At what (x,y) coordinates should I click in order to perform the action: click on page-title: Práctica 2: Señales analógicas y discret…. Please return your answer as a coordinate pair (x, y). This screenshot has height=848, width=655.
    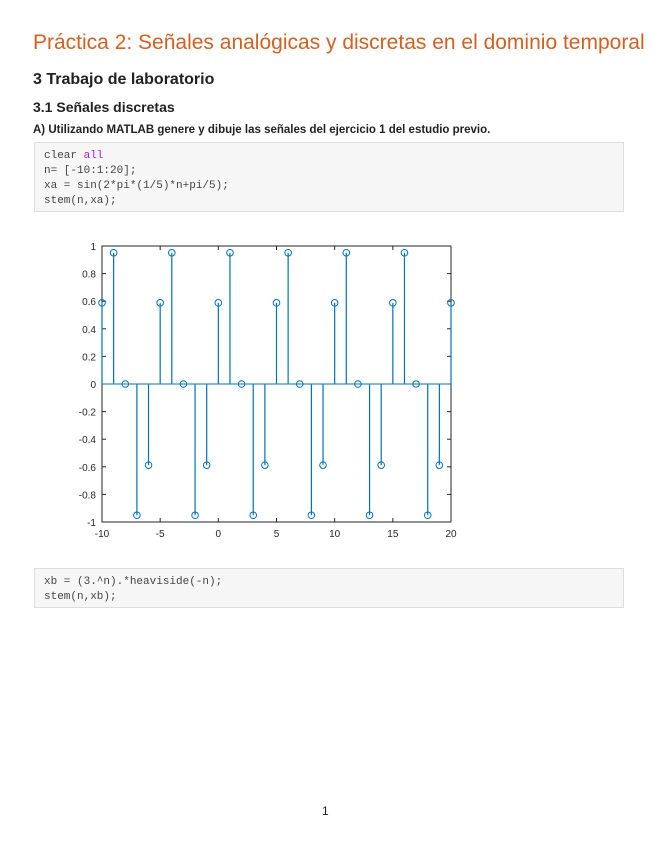
    Looking at the image, I should click on (339, 42).